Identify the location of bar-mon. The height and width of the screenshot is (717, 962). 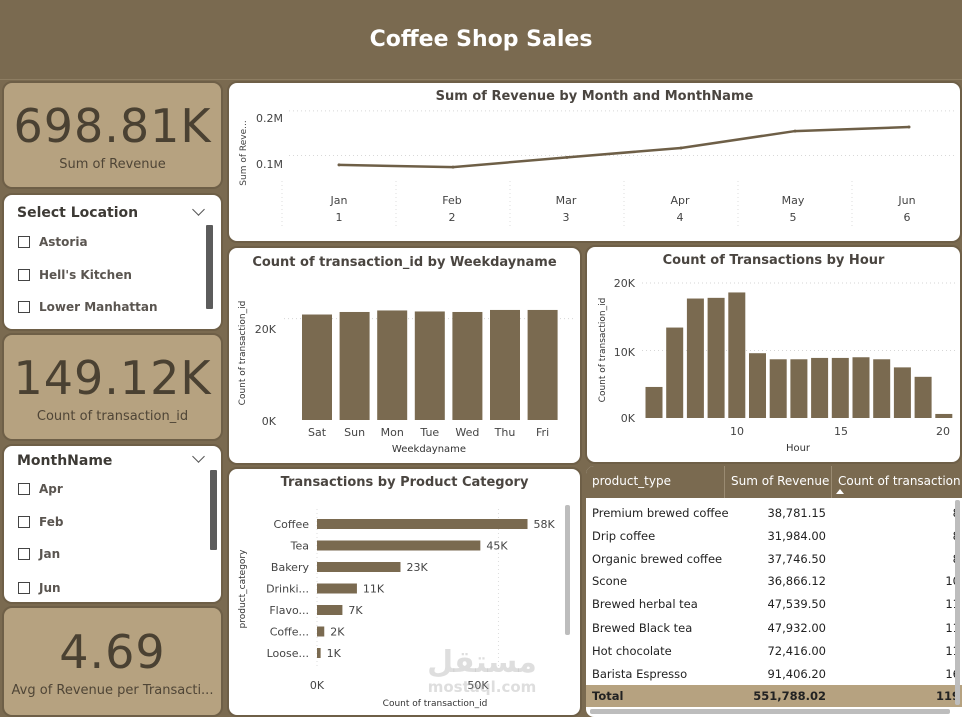
(392, 365).